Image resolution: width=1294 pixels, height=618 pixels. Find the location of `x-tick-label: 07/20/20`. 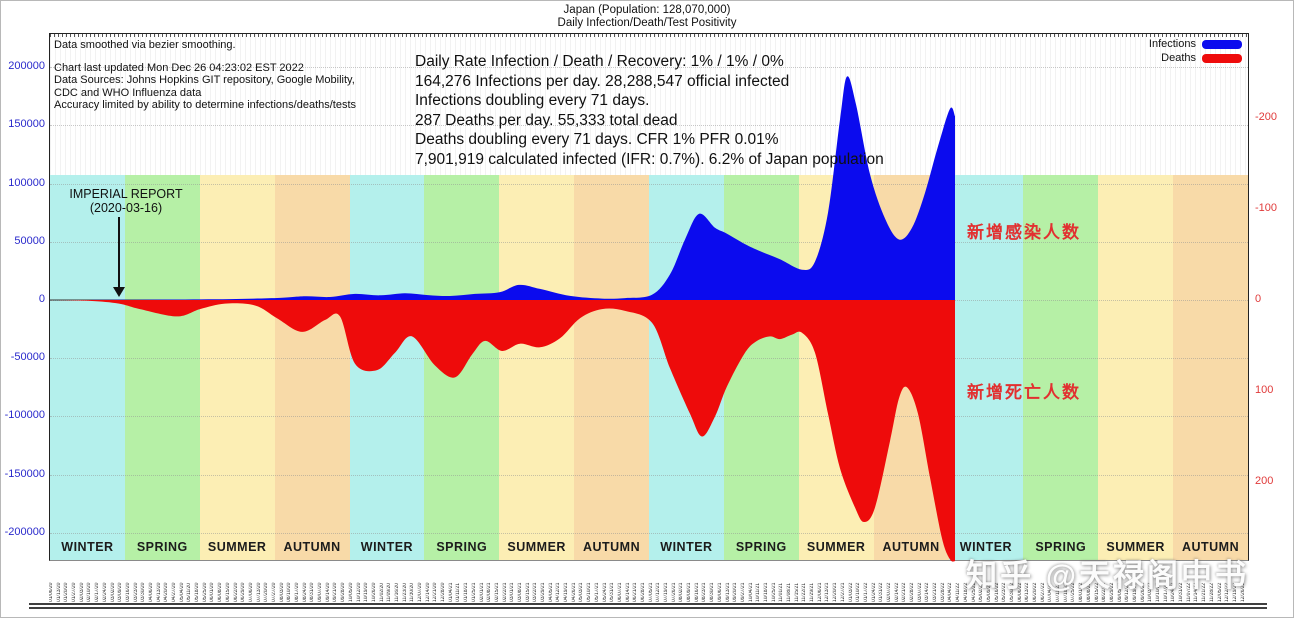

x-tick-label: 07/20/20 is located at coordinates (267, 592).